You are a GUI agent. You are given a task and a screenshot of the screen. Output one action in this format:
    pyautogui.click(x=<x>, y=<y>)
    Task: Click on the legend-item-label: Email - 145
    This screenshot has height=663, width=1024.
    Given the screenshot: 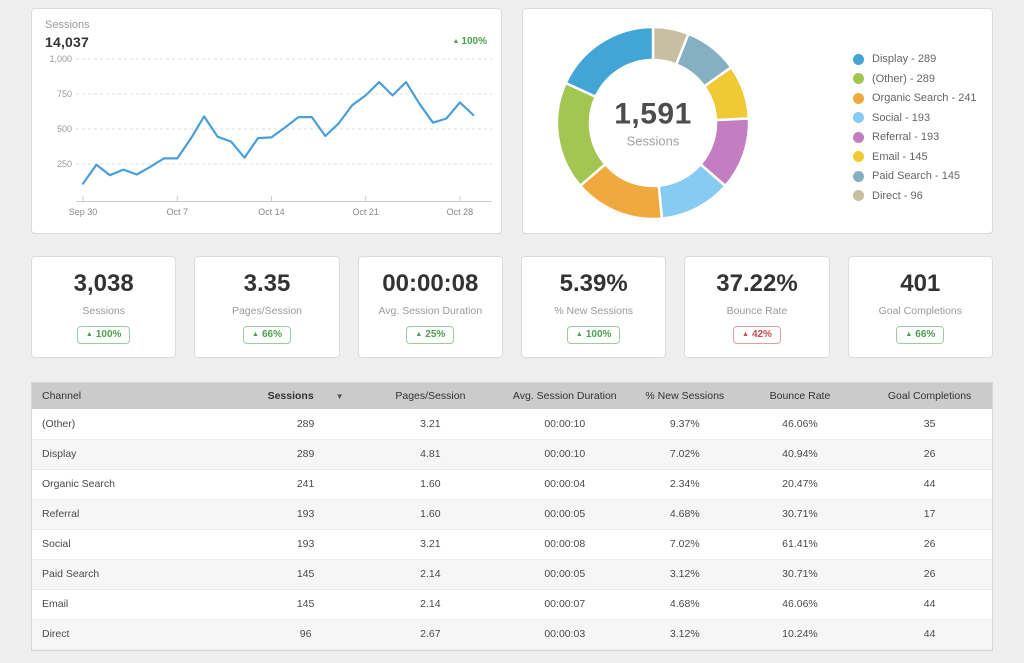 What is the action you would take?
    pyautogui.click(x=900, y=156)
    